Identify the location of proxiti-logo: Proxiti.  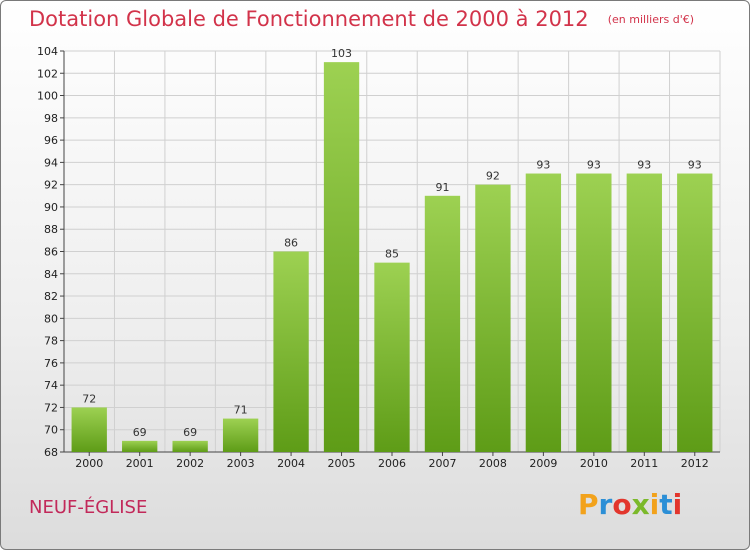
(630, 504).